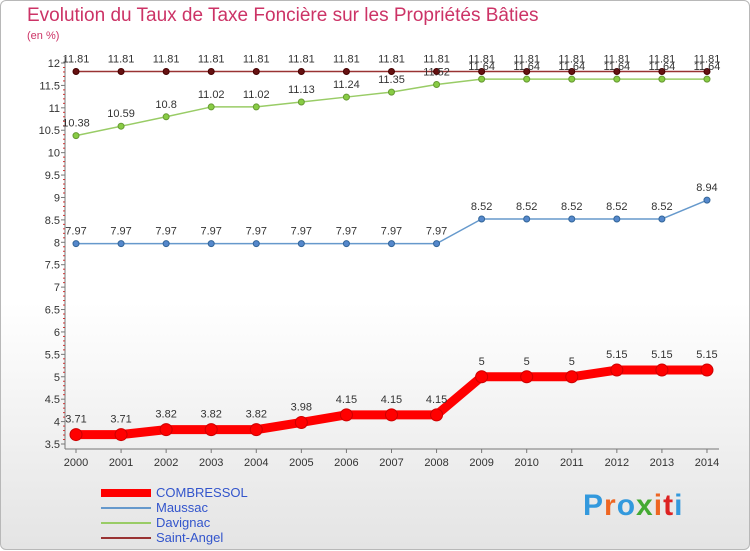 The image size is (750, 551). What do you see at coordinates (52, 445) in the screenshot?
I see `y-tick-label: 3.5` at bounding box center [52, 445].